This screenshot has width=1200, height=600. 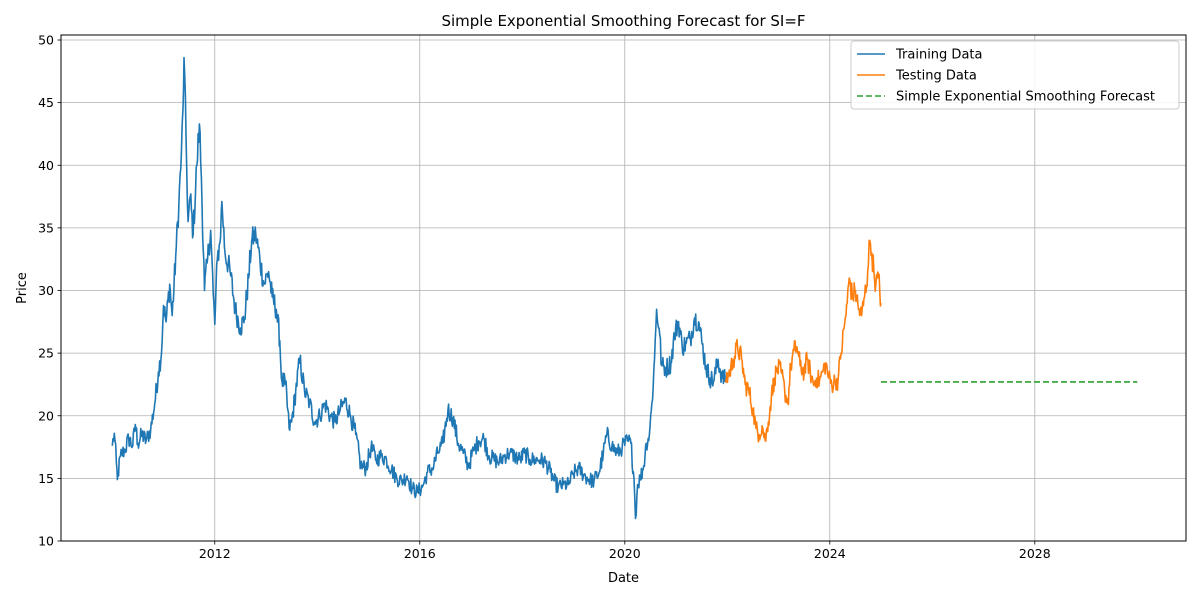 I want to click on legend-box, so click(x=1015, y=75).